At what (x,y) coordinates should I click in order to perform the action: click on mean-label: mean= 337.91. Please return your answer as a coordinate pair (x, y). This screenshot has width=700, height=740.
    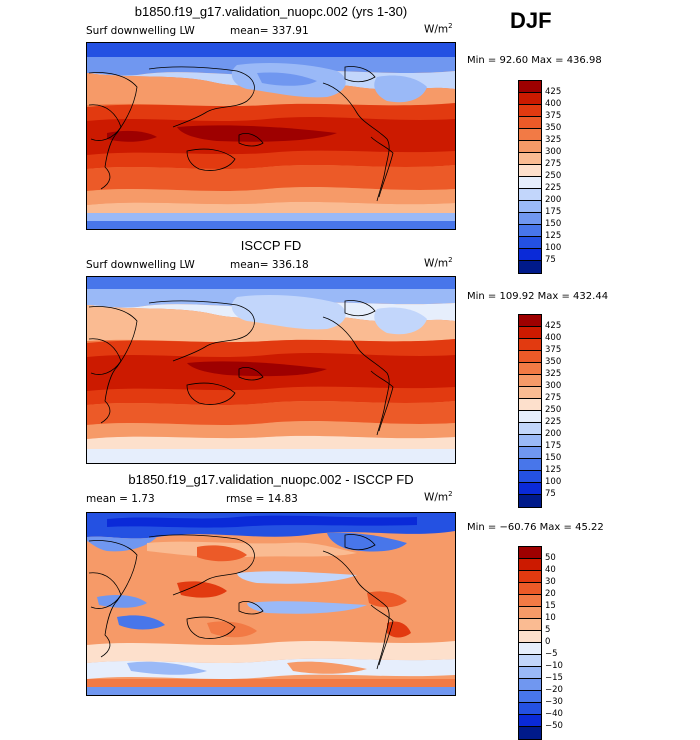
    Looking at the image, I should click on (269, 31).